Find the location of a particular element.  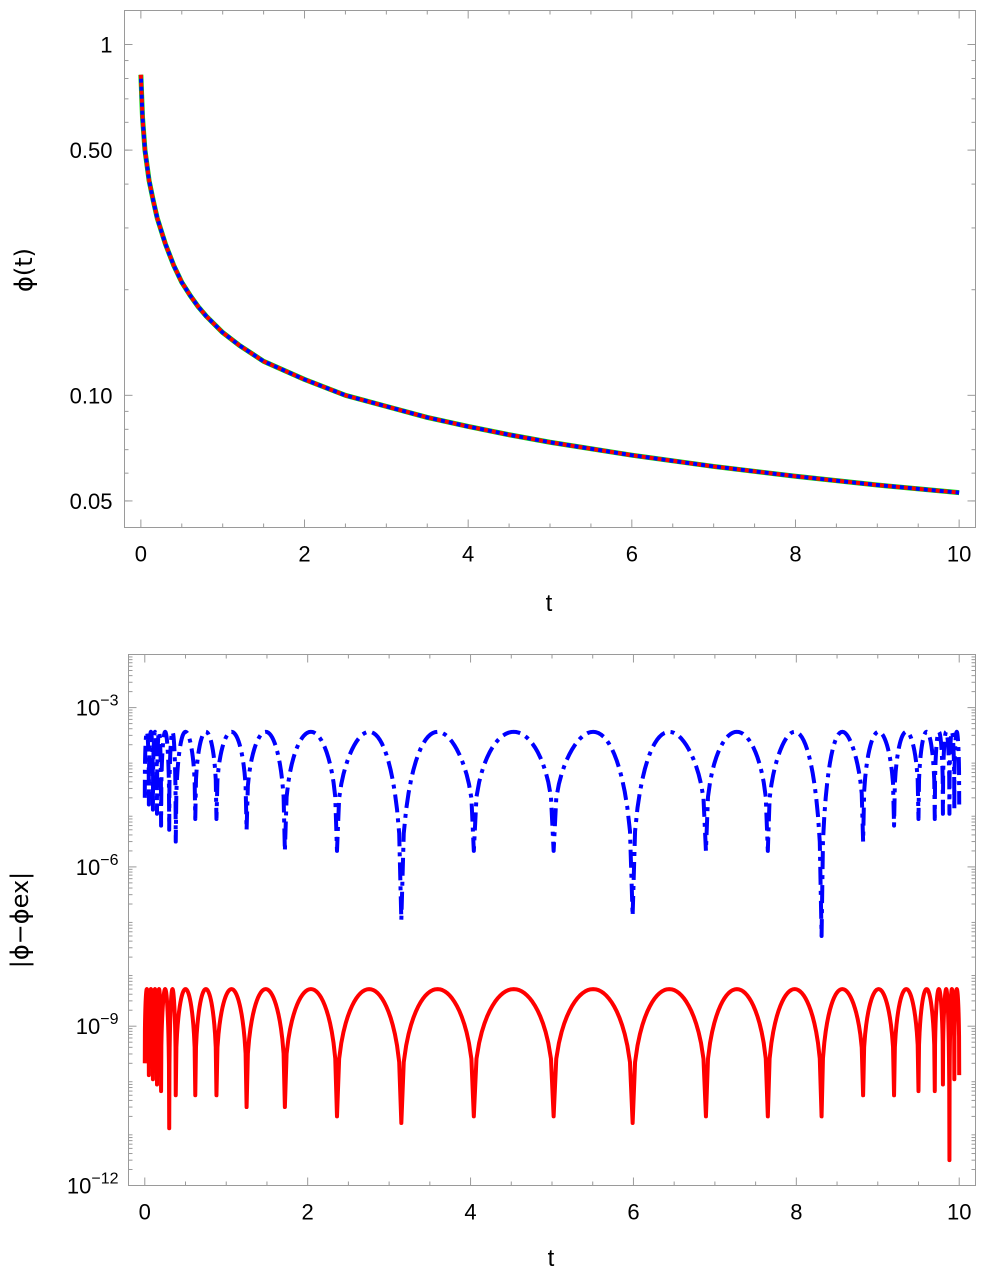

bottom-x-tick-label: 0 is located at coordinates (145, 1212).